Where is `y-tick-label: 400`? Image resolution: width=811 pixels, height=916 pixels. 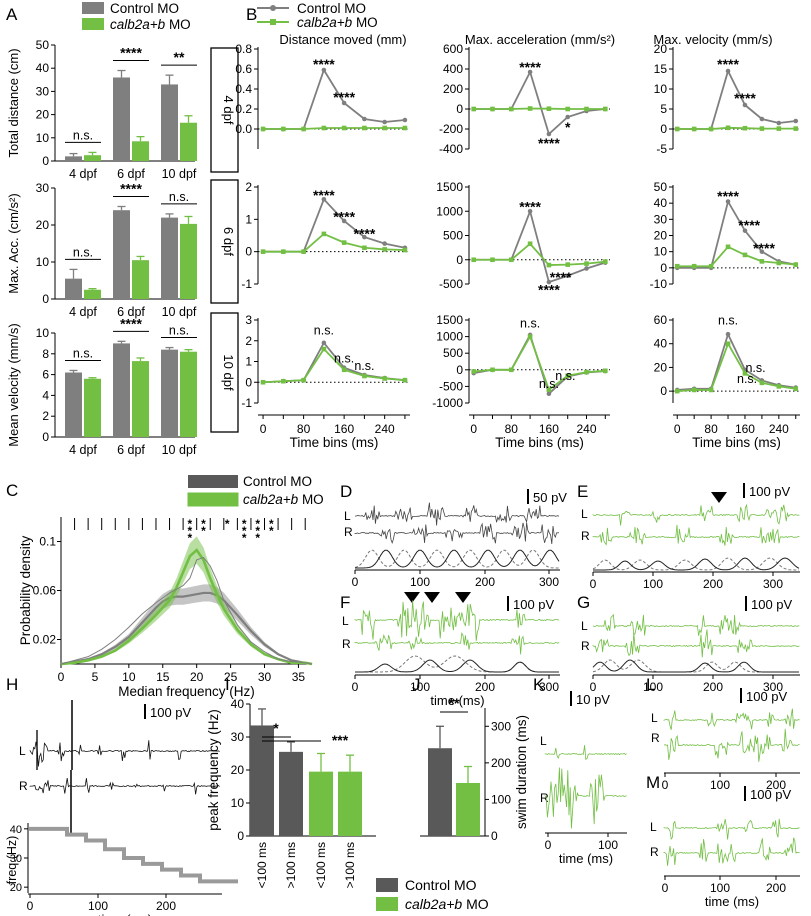 y-tick-label: 400 is located at coordinates (453, 69).